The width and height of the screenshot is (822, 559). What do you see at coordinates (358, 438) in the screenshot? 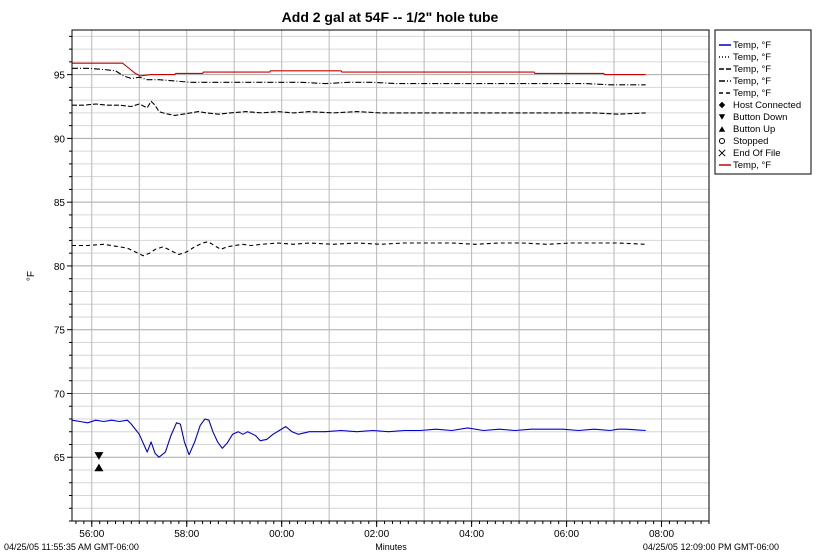
I see `series-0-line` at bounding box center [358, 438].